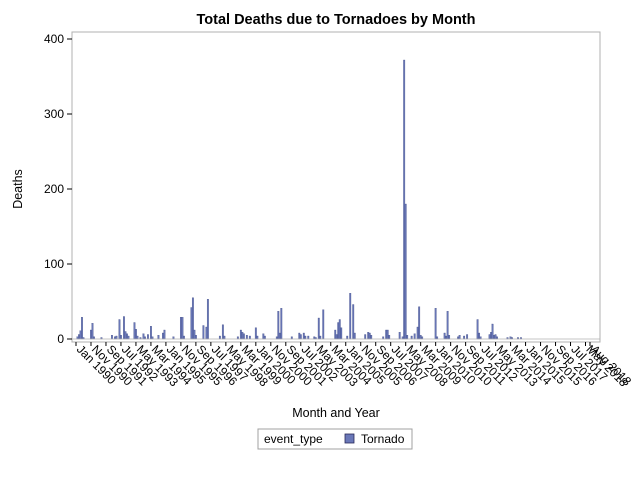  I want to click on y-axis-label: Deaths, so click(18, 189).